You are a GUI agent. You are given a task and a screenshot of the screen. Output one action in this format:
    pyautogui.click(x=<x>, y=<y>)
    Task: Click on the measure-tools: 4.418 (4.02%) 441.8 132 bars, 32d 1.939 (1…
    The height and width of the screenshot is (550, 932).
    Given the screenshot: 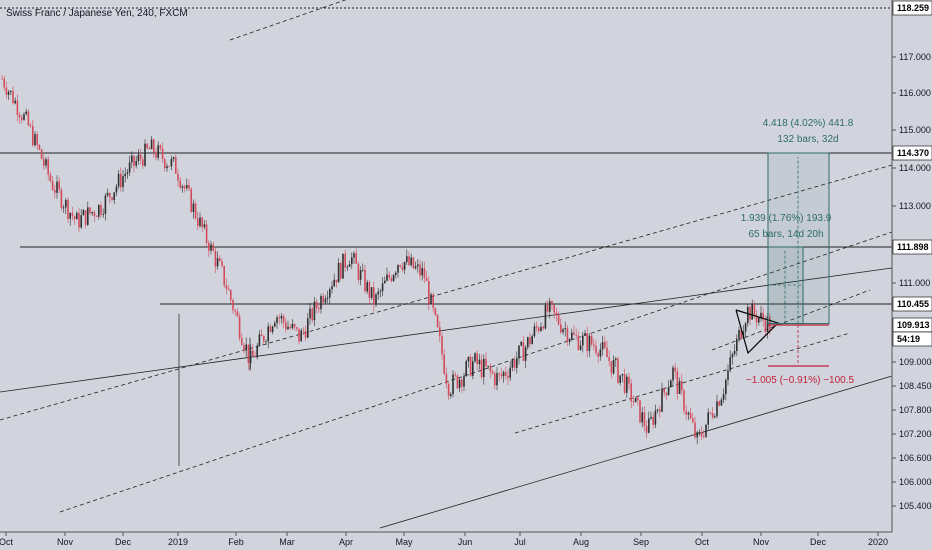 What is the action you would take?
    pyautogui.click(x=798, y=252)
    